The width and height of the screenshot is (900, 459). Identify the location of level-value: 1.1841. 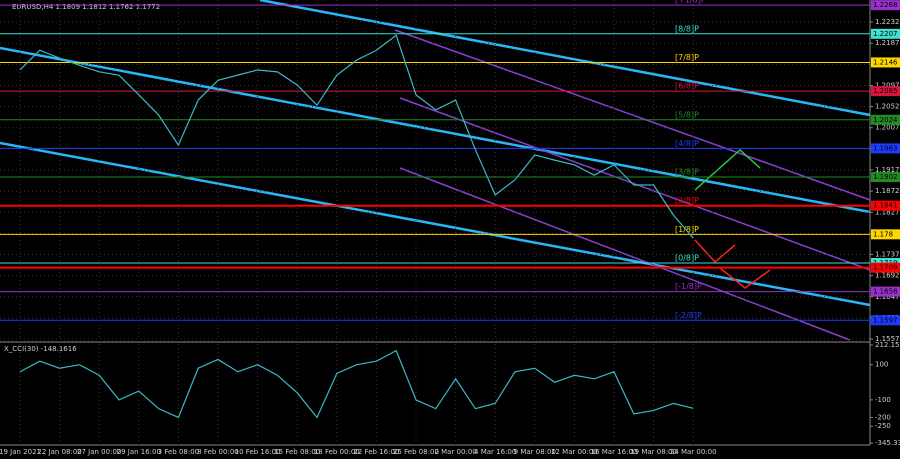
(885, 206).